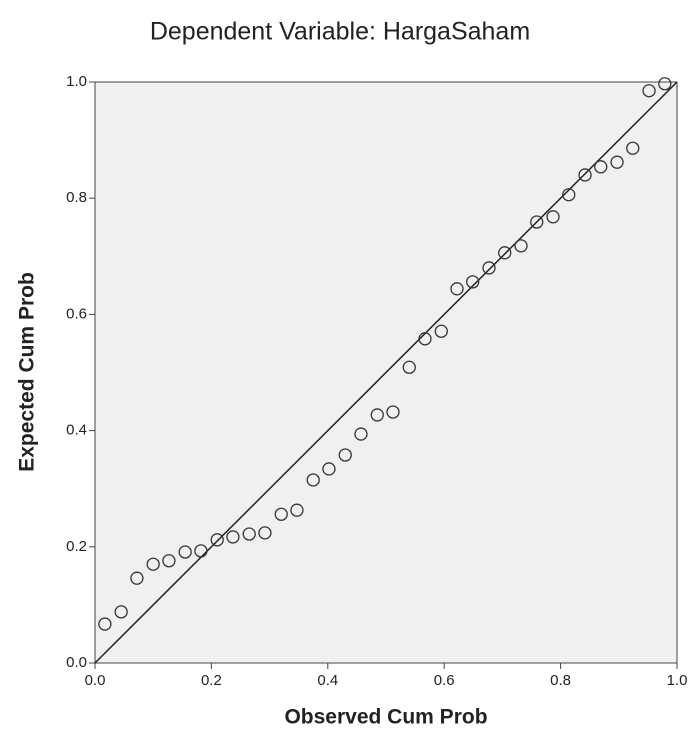  What do you see at coordinates (340, 32) in the screenshot?
I see `chart-title: Dependent Variable: HargaSaham` at bounding box center [340, 32].